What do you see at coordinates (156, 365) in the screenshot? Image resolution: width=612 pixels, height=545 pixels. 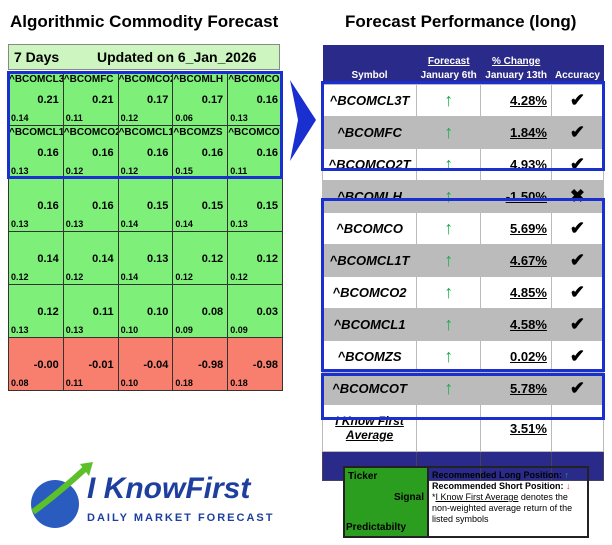 I see `signal: -0.04` at bounding box center [156, 365].